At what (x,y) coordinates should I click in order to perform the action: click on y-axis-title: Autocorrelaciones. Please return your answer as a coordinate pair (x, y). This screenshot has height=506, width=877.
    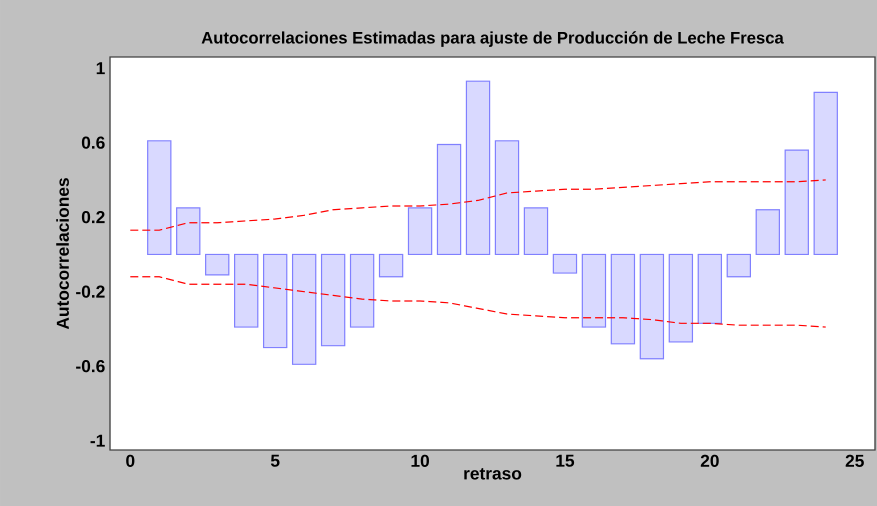
    Looking at the image, I should click on (62, 254).